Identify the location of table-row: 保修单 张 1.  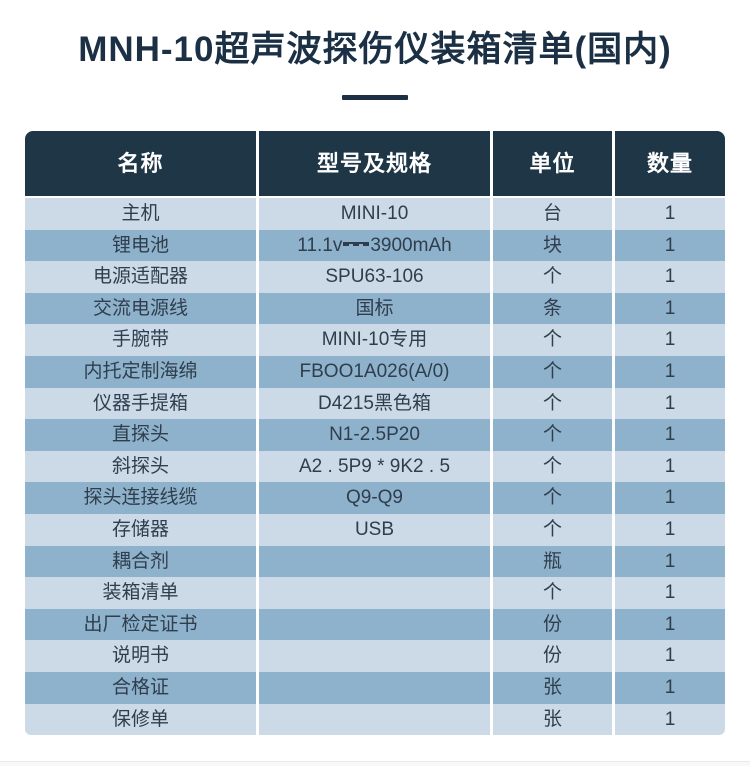
(375, 719).